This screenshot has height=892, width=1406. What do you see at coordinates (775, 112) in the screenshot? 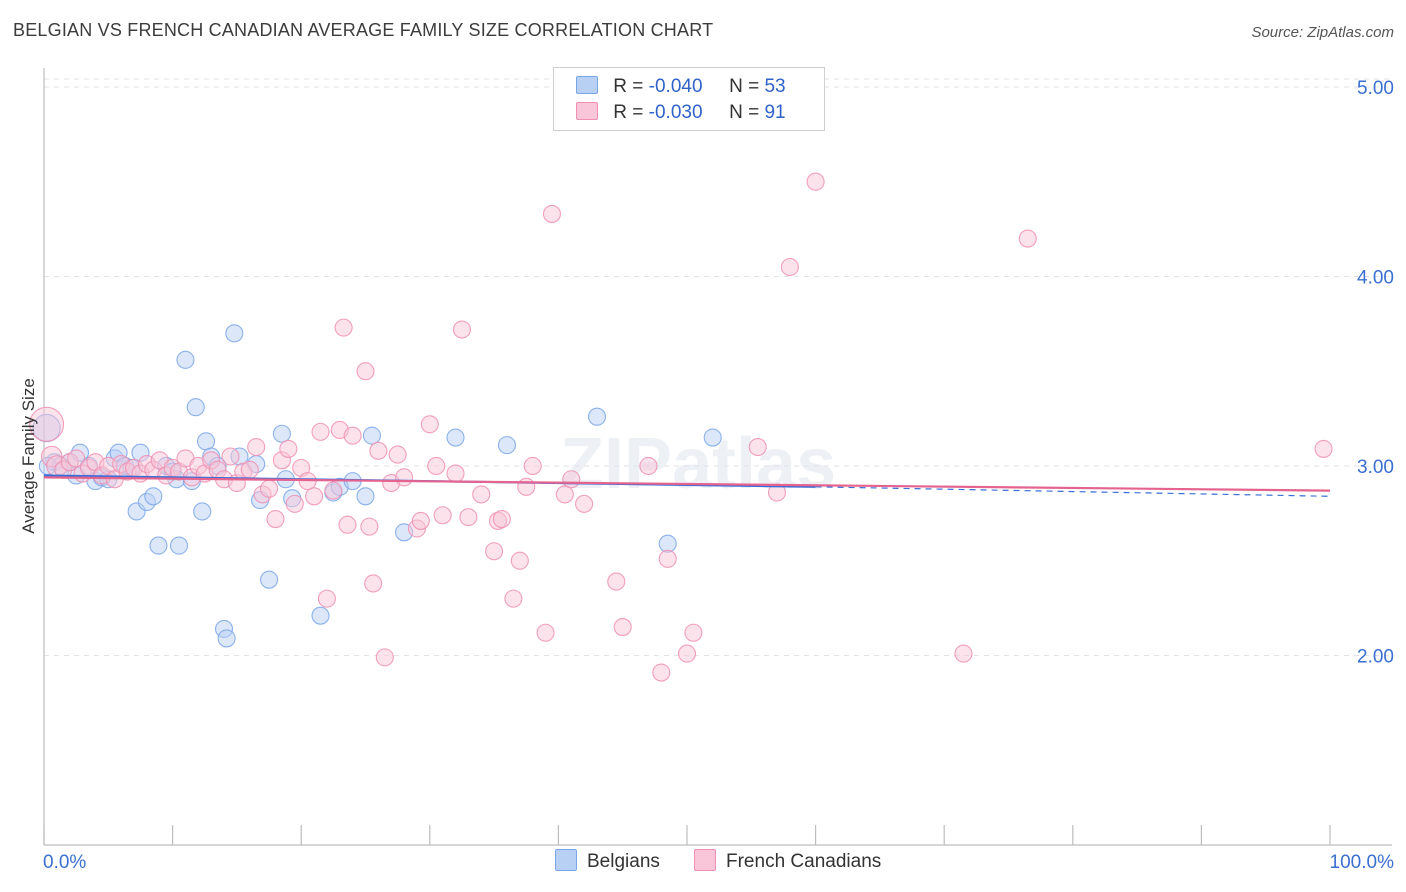
I see `legend-n-value: 91` at bounding box center [775, 112].